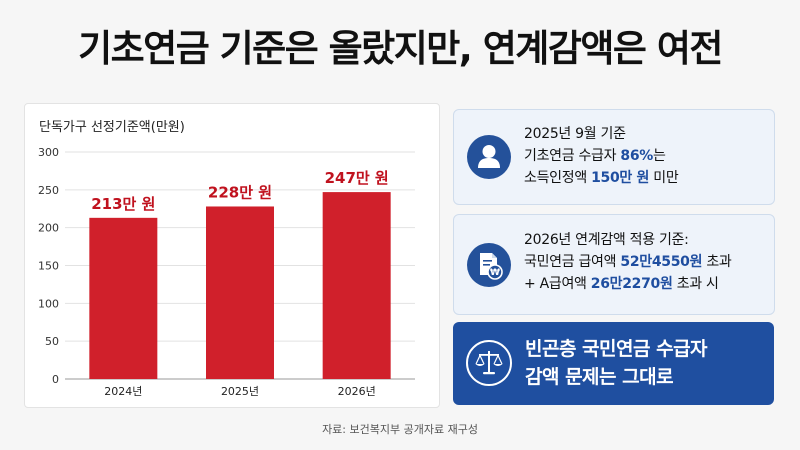 This screenshot has height=450, width=800. What do you see at coordinates (606, 240) in the screenshot?
I see `criteria-line1: 2026년 연계감액 적용 기준:` at bounding box center [606, 240].